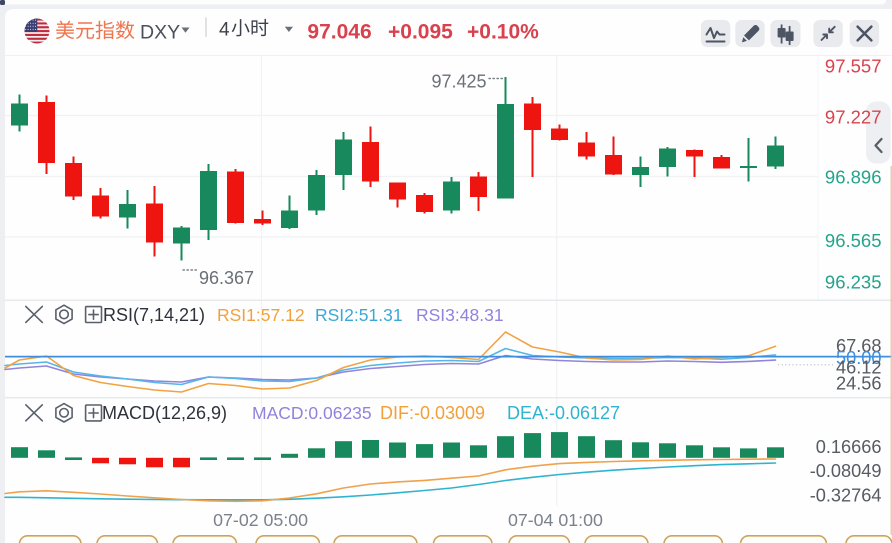  Describe the element at coordinates (846, 496) in the screenshot. I see `svg-text: -0.32764` at that location.